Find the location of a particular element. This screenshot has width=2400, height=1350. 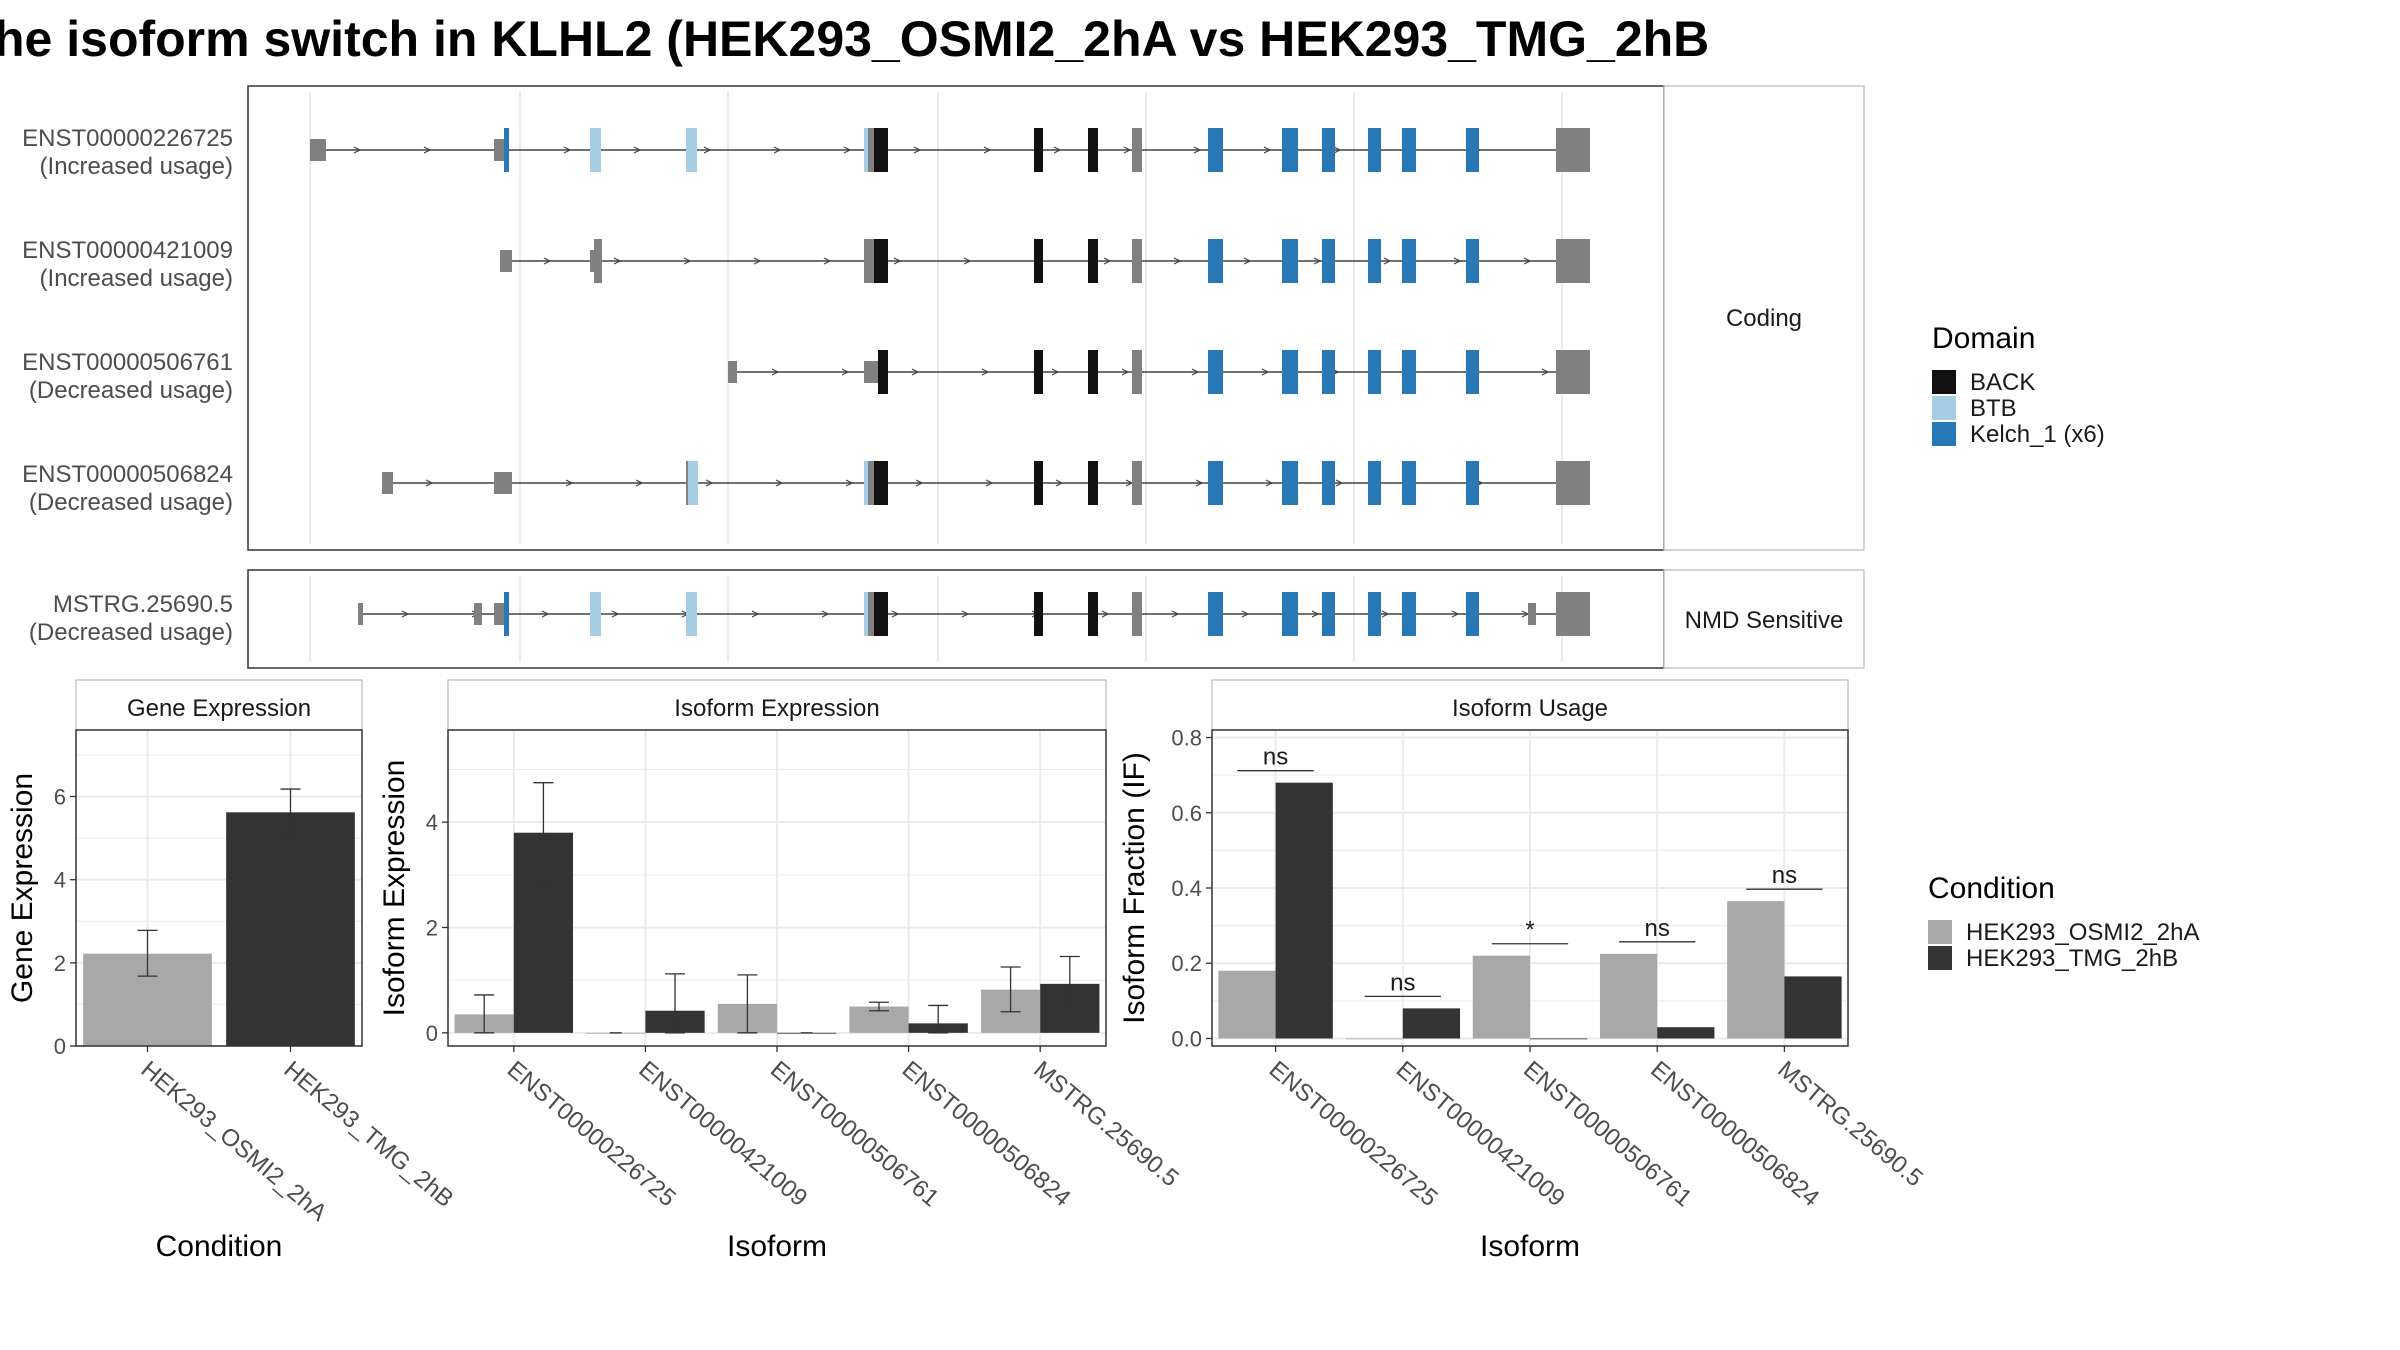

facet-label-coding: Coding is located at coordinates (1764, 318).